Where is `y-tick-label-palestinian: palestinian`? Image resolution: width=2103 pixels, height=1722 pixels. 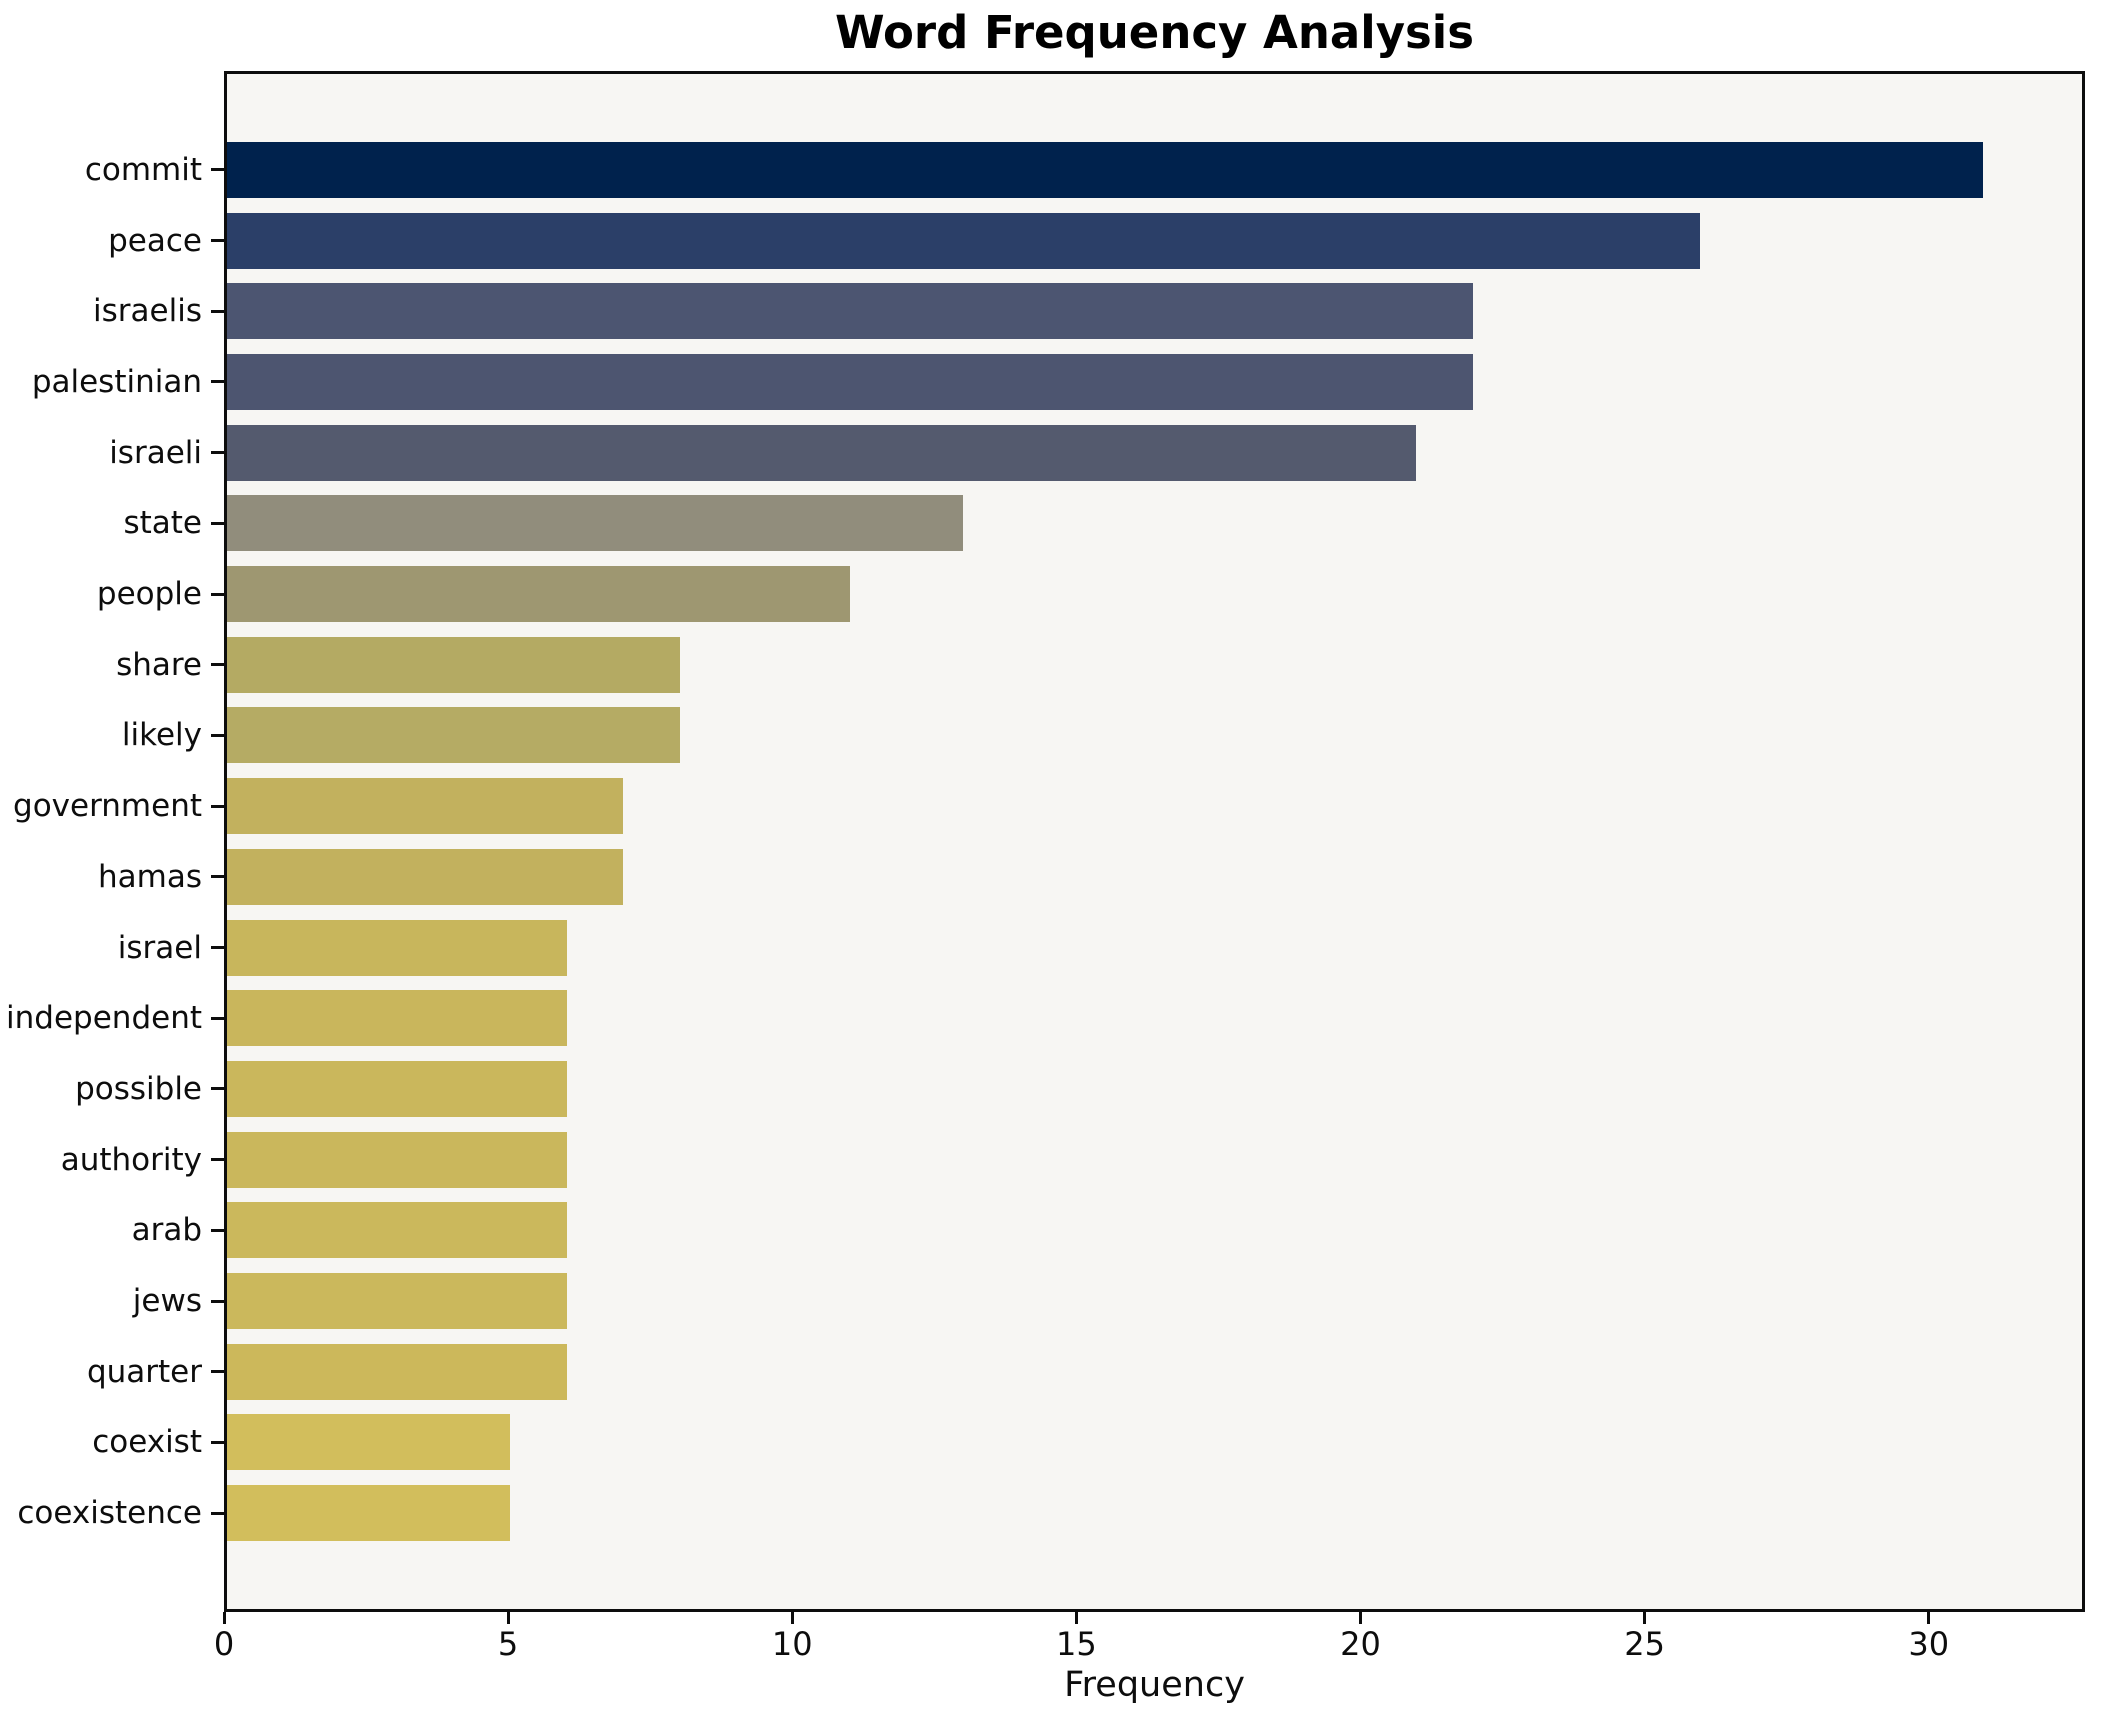
y-tick-label-palestinian: palestinian is located at coordinates (116, 381).